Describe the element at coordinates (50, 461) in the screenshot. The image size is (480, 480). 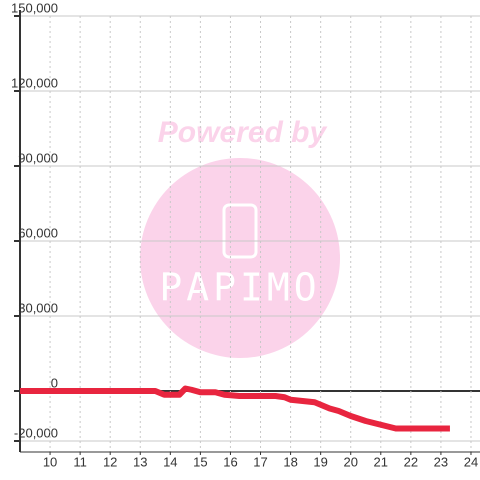
I see `x-tick-label: 10` at that location.